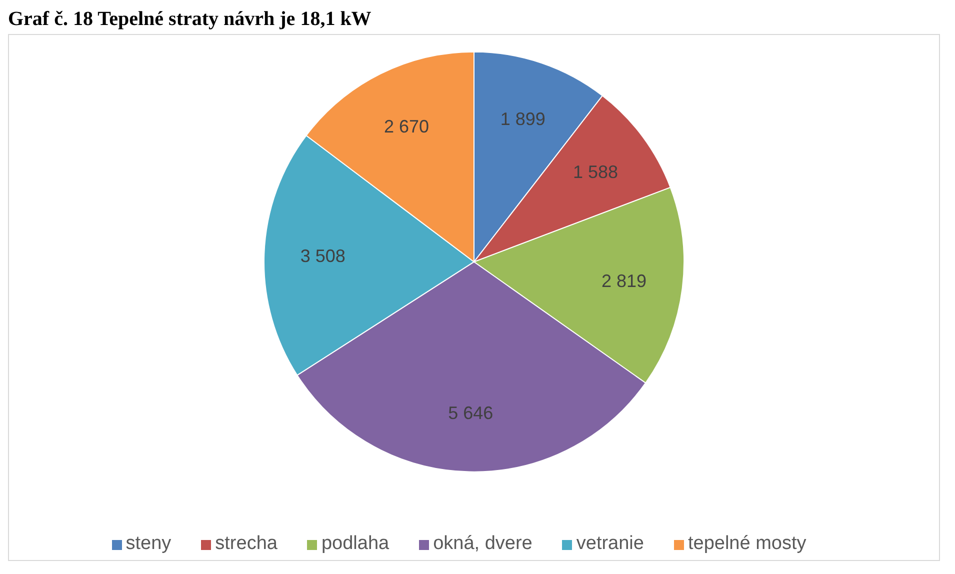  What do you see at coordinates (595, 172) in the screenshot?
I see `data-label: 1 588` at bounding box center [595, 172].